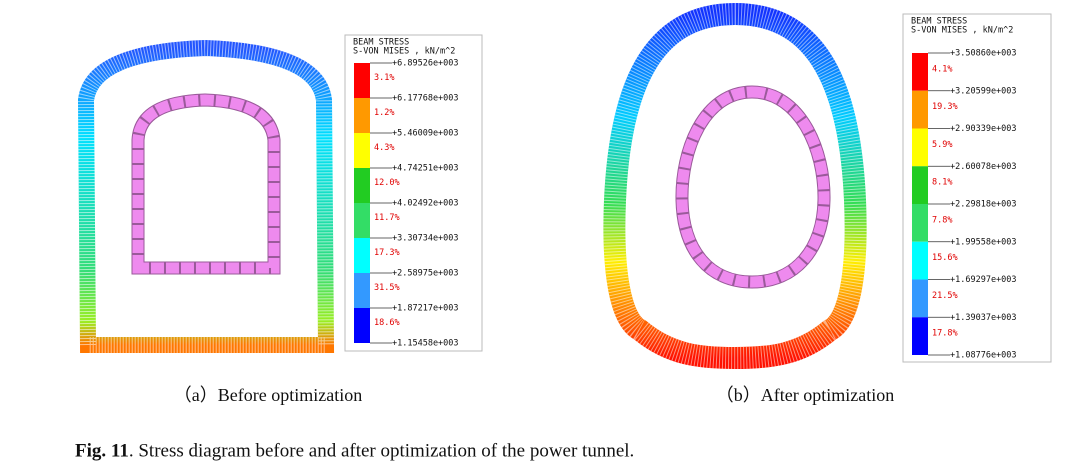 The height and width of the screenshot is (471, 1080). Describe the element at coordinates (942, 220) in the screenshot. I see `legend-percent: 7.8%` at that location.